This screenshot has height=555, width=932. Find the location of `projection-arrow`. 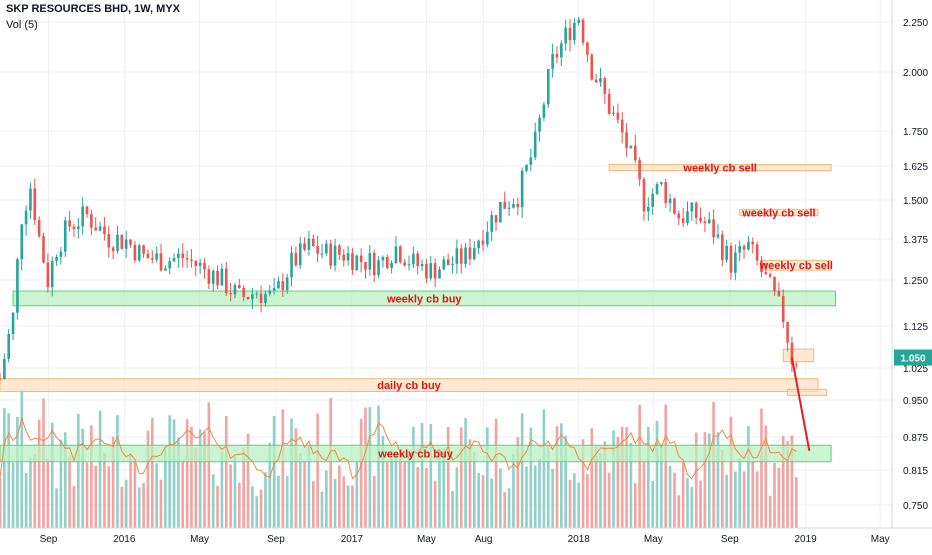

projection-arrow is located at coordinates (800, 404).